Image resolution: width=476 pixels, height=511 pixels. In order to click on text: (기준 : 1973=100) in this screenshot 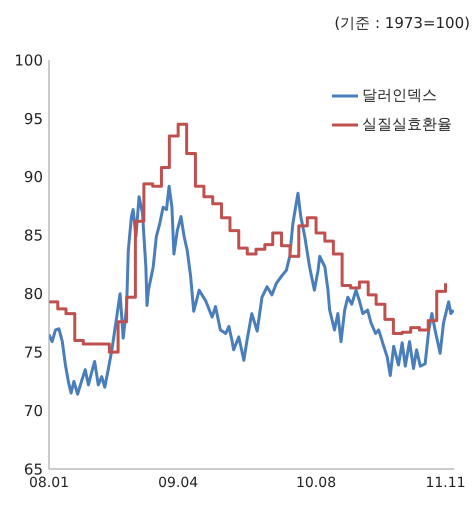, I will do `click(402, 23)`.